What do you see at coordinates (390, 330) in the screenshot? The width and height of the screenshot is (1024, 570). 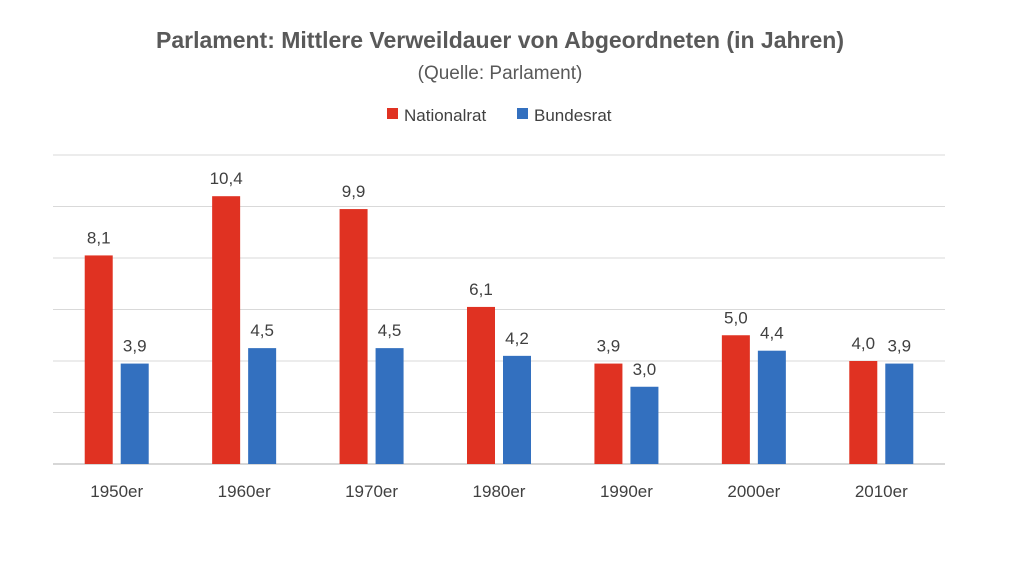 I see `data-label-bundesrat-1970er: 4,5` at bounding box center [390, 330].